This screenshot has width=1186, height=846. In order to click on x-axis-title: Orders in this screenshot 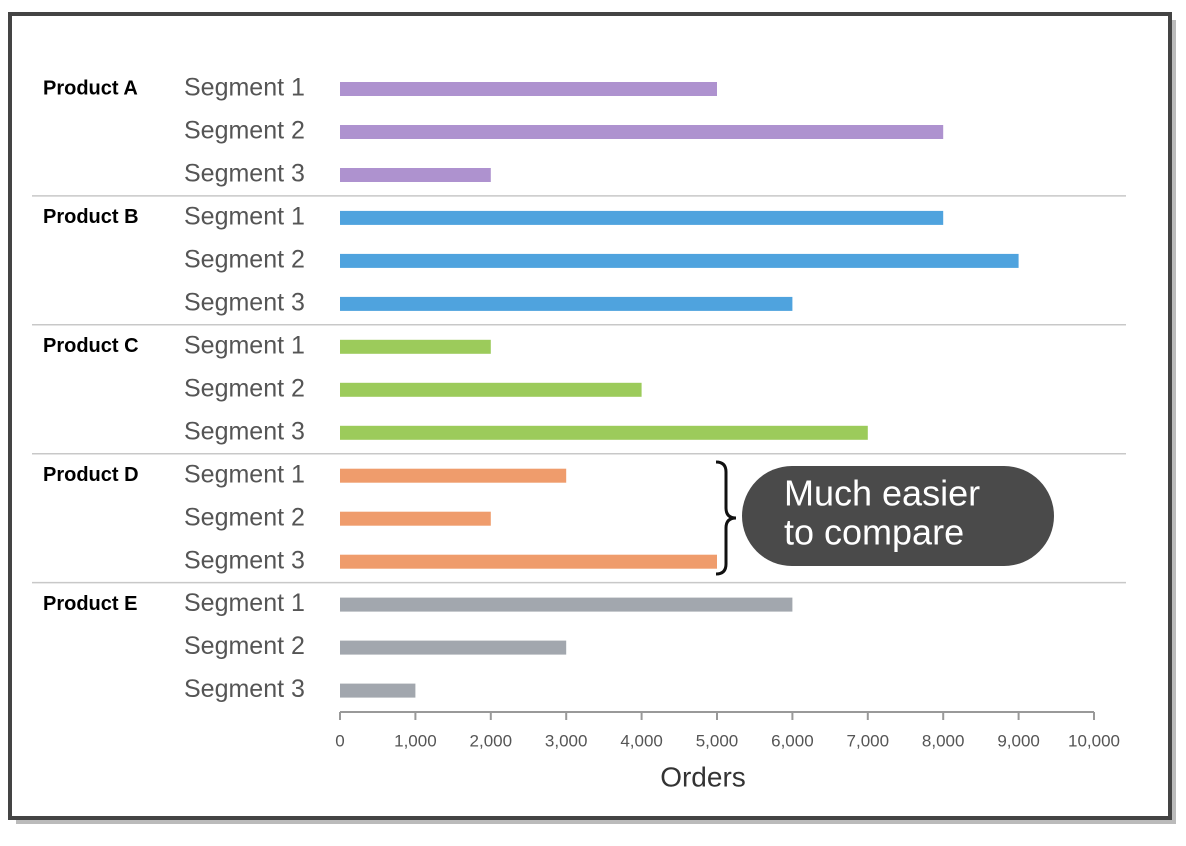, I will do `click(703, 776)`.